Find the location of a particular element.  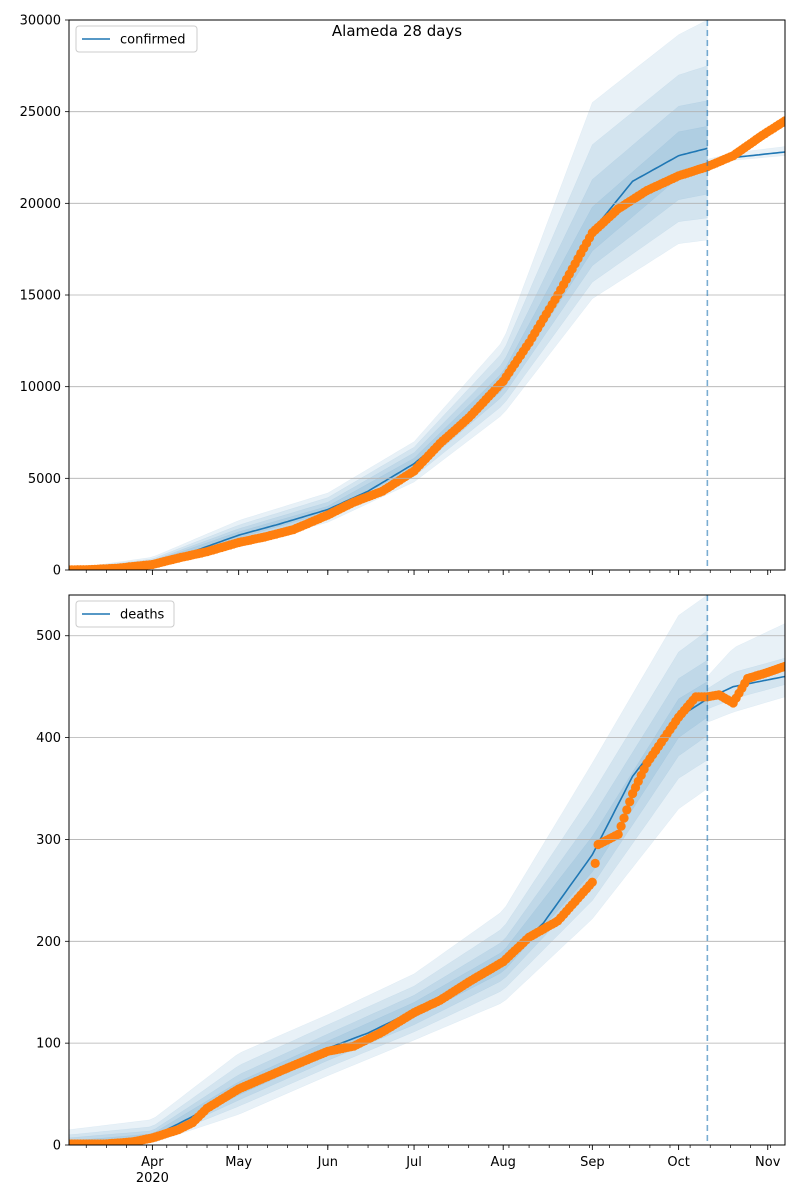

y-tick-label: 200 is located at coordinates (48, 942).